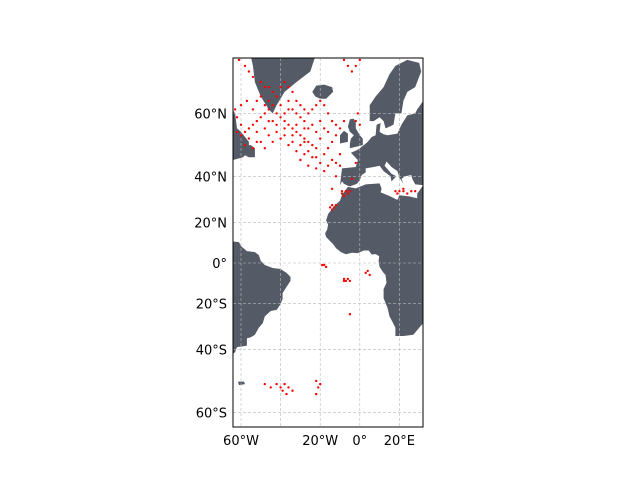  Describe the element at coordinates (210, 224) in the screenshot. I see `lat-tick-label: 20°N` at that location.